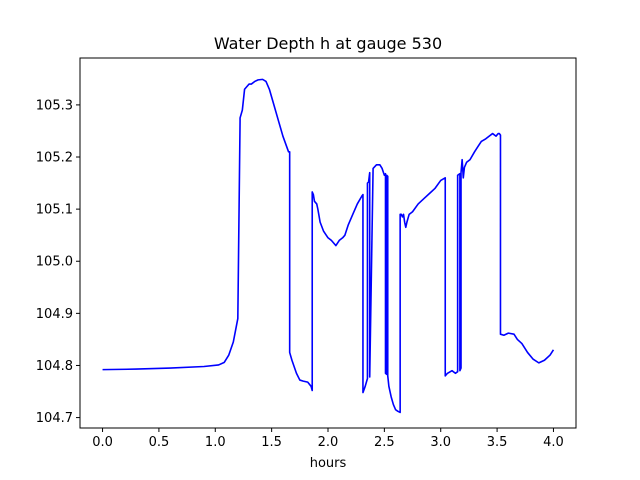  What do you see at coordinates (271, 442) in the screenshot?
I see `x-tick-label: 1.5` at bounding box center [271, 442].